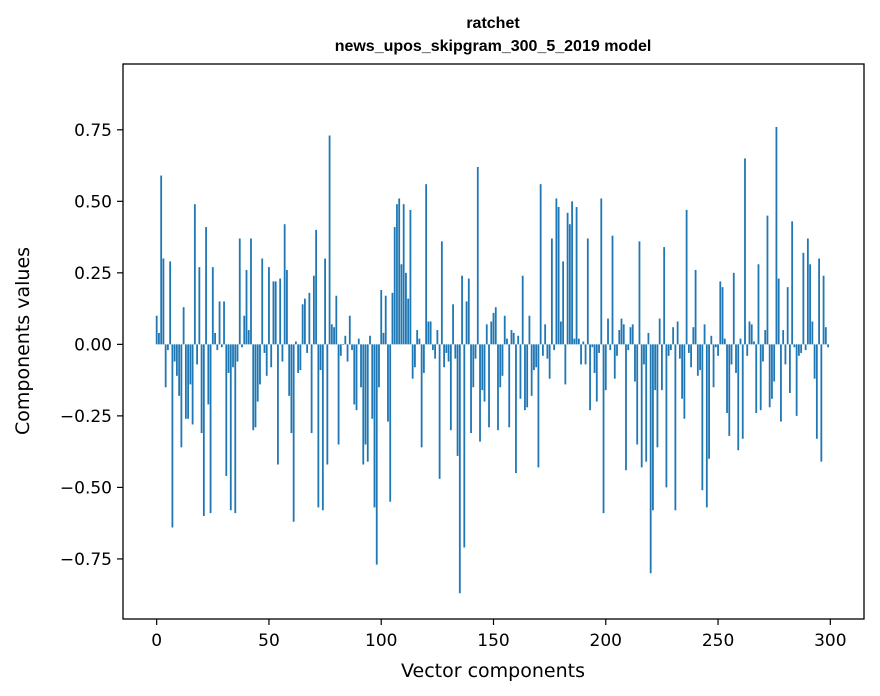 The height and width of the screenshot is (696, 880). I want to click on chart-title: ratchet, so click(493, 23).